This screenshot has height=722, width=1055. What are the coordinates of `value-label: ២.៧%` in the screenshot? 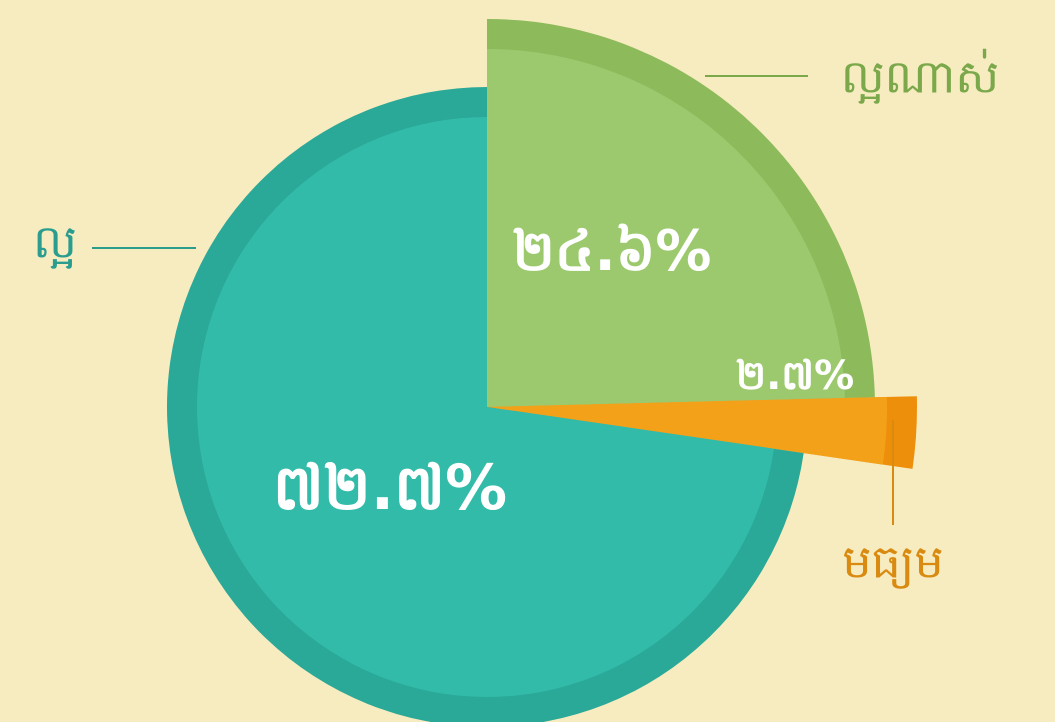 It's located at (795, 376).